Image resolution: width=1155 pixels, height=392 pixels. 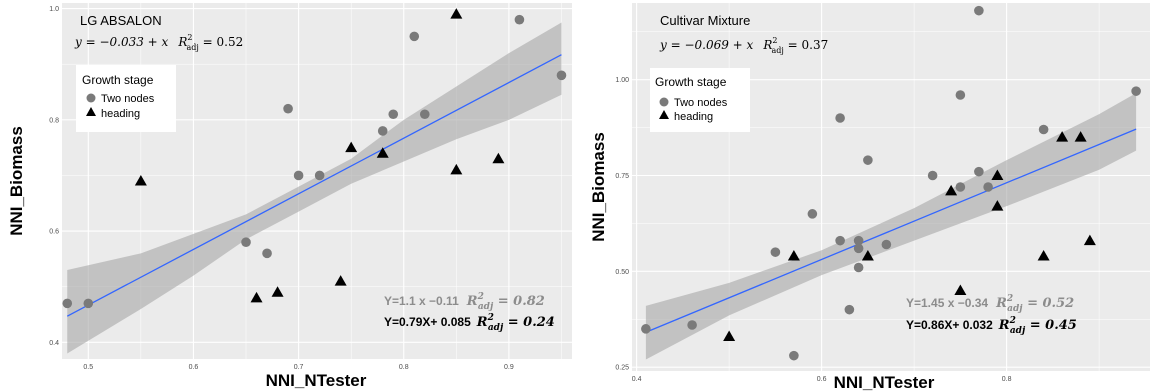 What do you see at coordinates (299, 367) in the screenshot?
I see `x-tick-label: 0.7` at bounding box center [299, 367].